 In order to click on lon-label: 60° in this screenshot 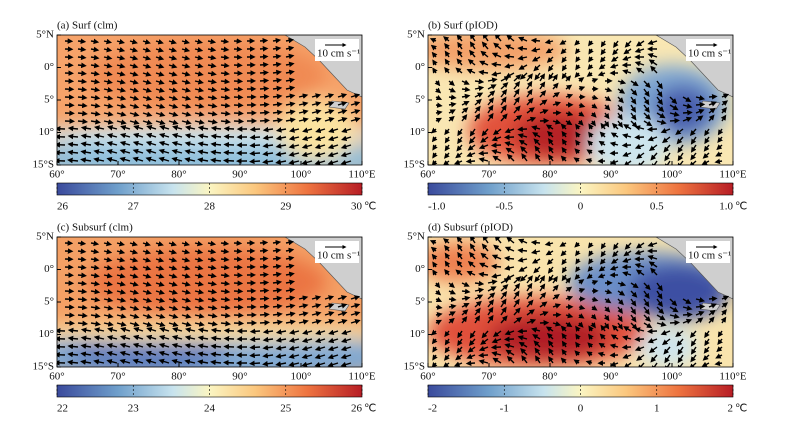, I will do `click(427, 175)`.